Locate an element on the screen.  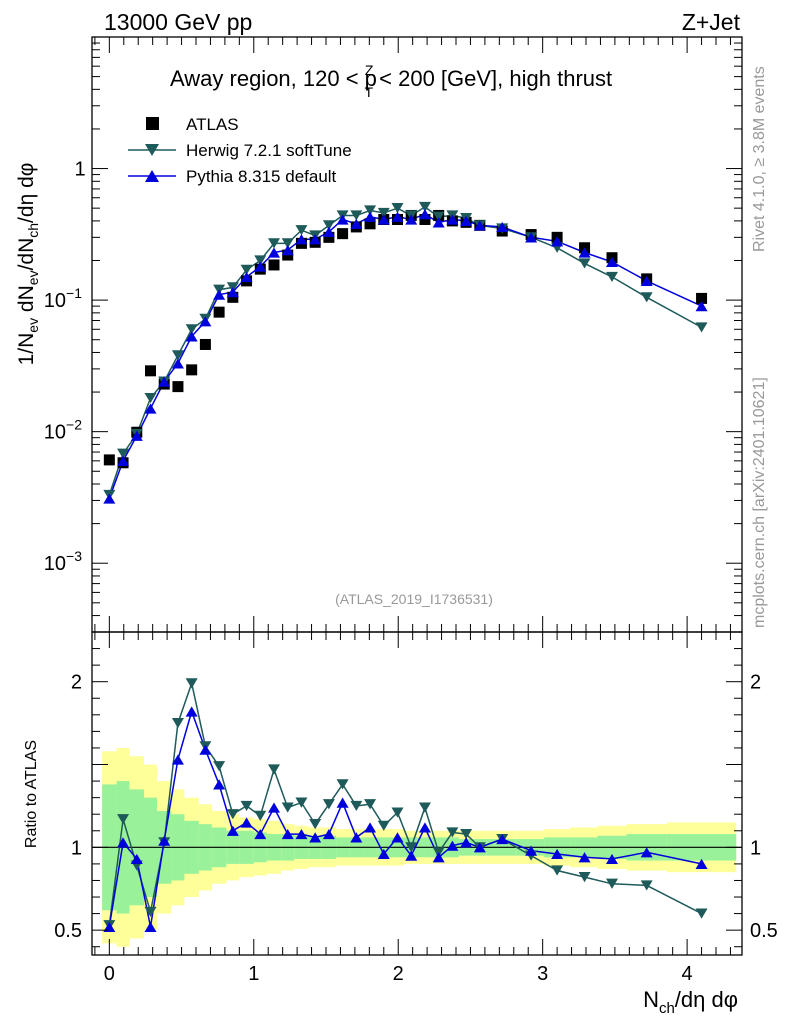
header-left: 13000 GeV pp is located at coordinates (178, 22).